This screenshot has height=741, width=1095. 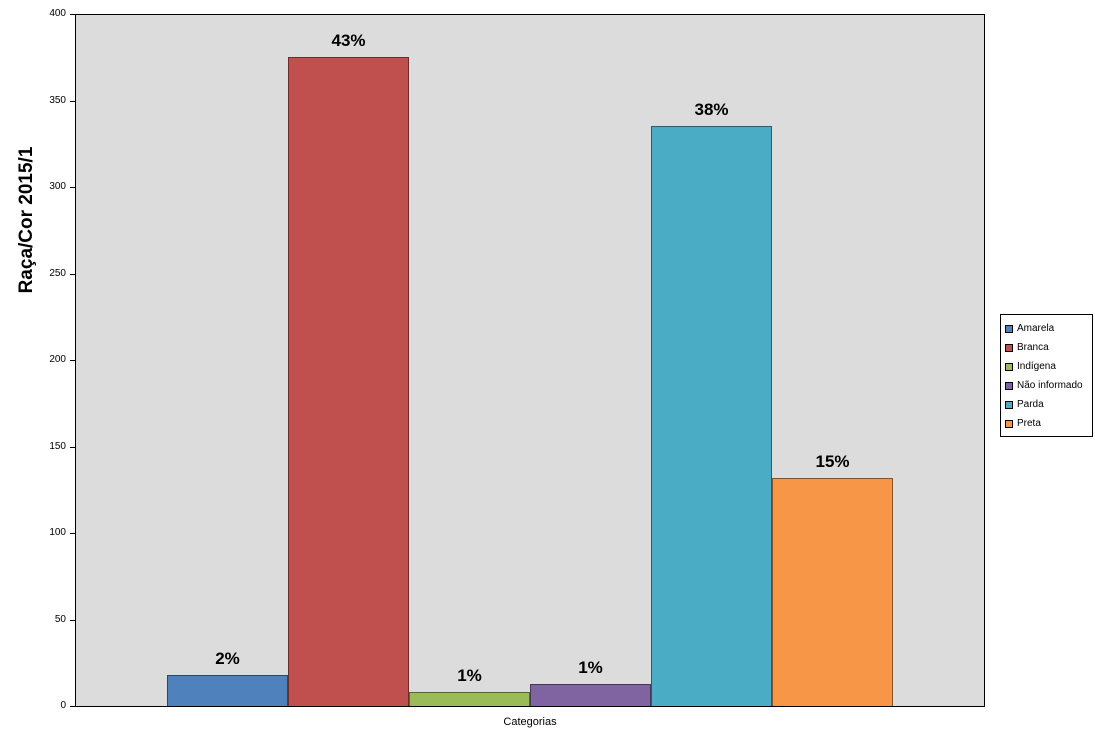 What do you see at coordinates (57, 532) in the screenshot?
I see `y-tick-label: 100` at bounding box center [57, 532].